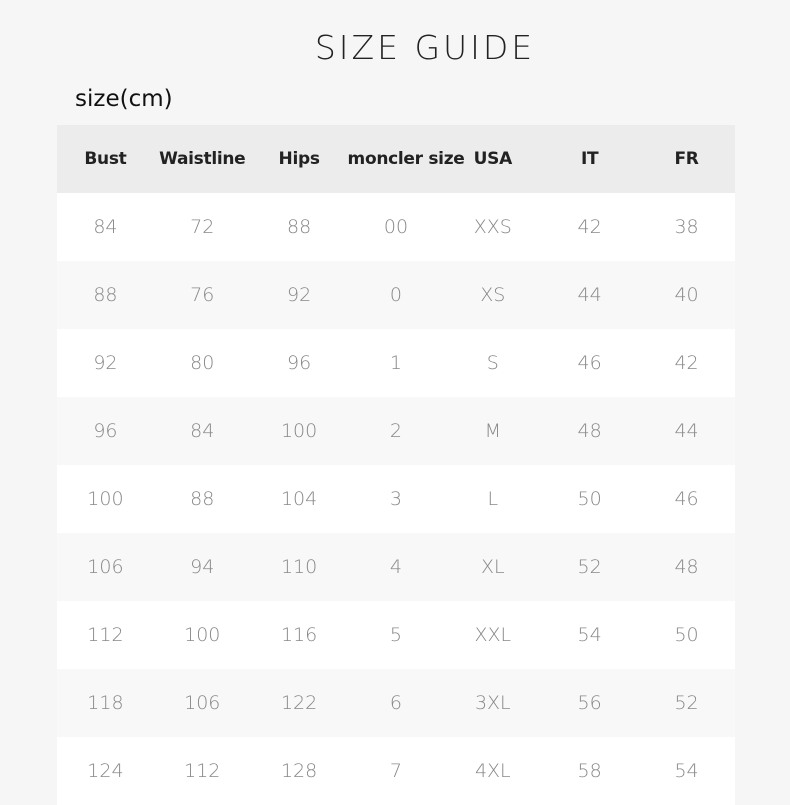 This screenshot has height=805, width=790. I want to click on table-cell: 3XL, so click(493, 703).